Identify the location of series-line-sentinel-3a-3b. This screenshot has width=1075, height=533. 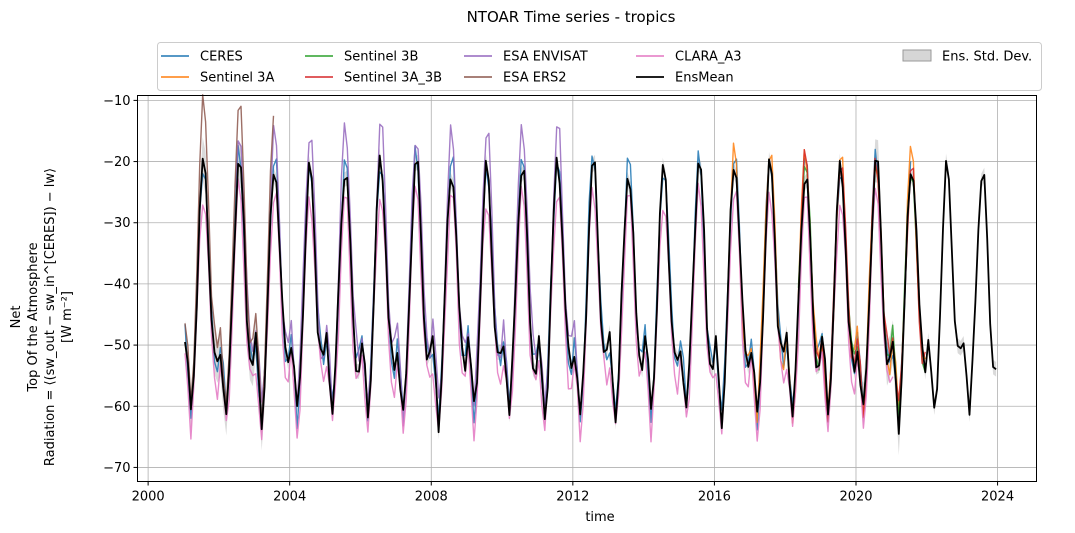
(861, 286).